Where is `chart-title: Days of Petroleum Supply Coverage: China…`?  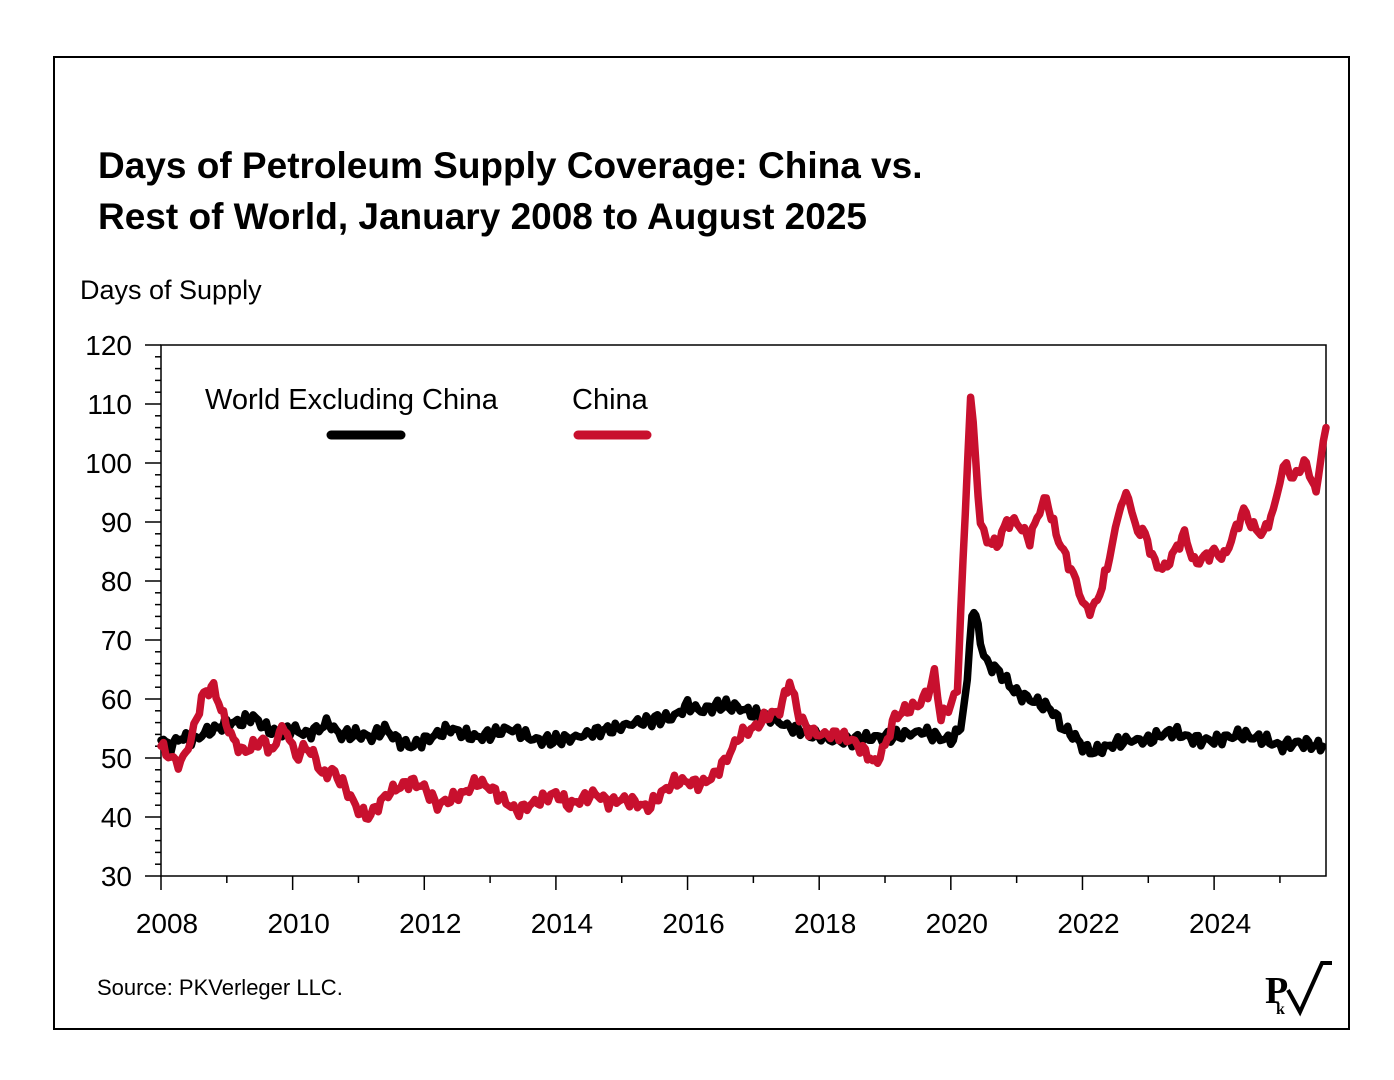
chart-title: Days of Petroleum Supply Coverage: China… is located at coordinates (648, 191).